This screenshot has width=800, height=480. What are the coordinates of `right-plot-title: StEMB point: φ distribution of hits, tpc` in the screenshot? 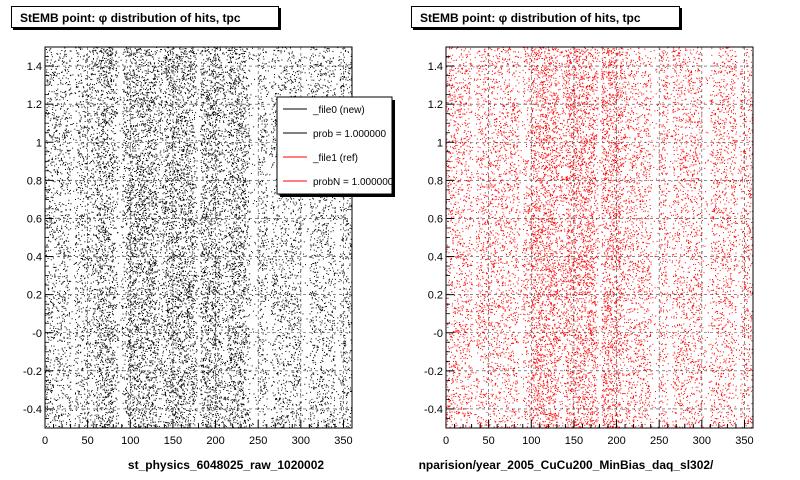 It's located at (545, 17).